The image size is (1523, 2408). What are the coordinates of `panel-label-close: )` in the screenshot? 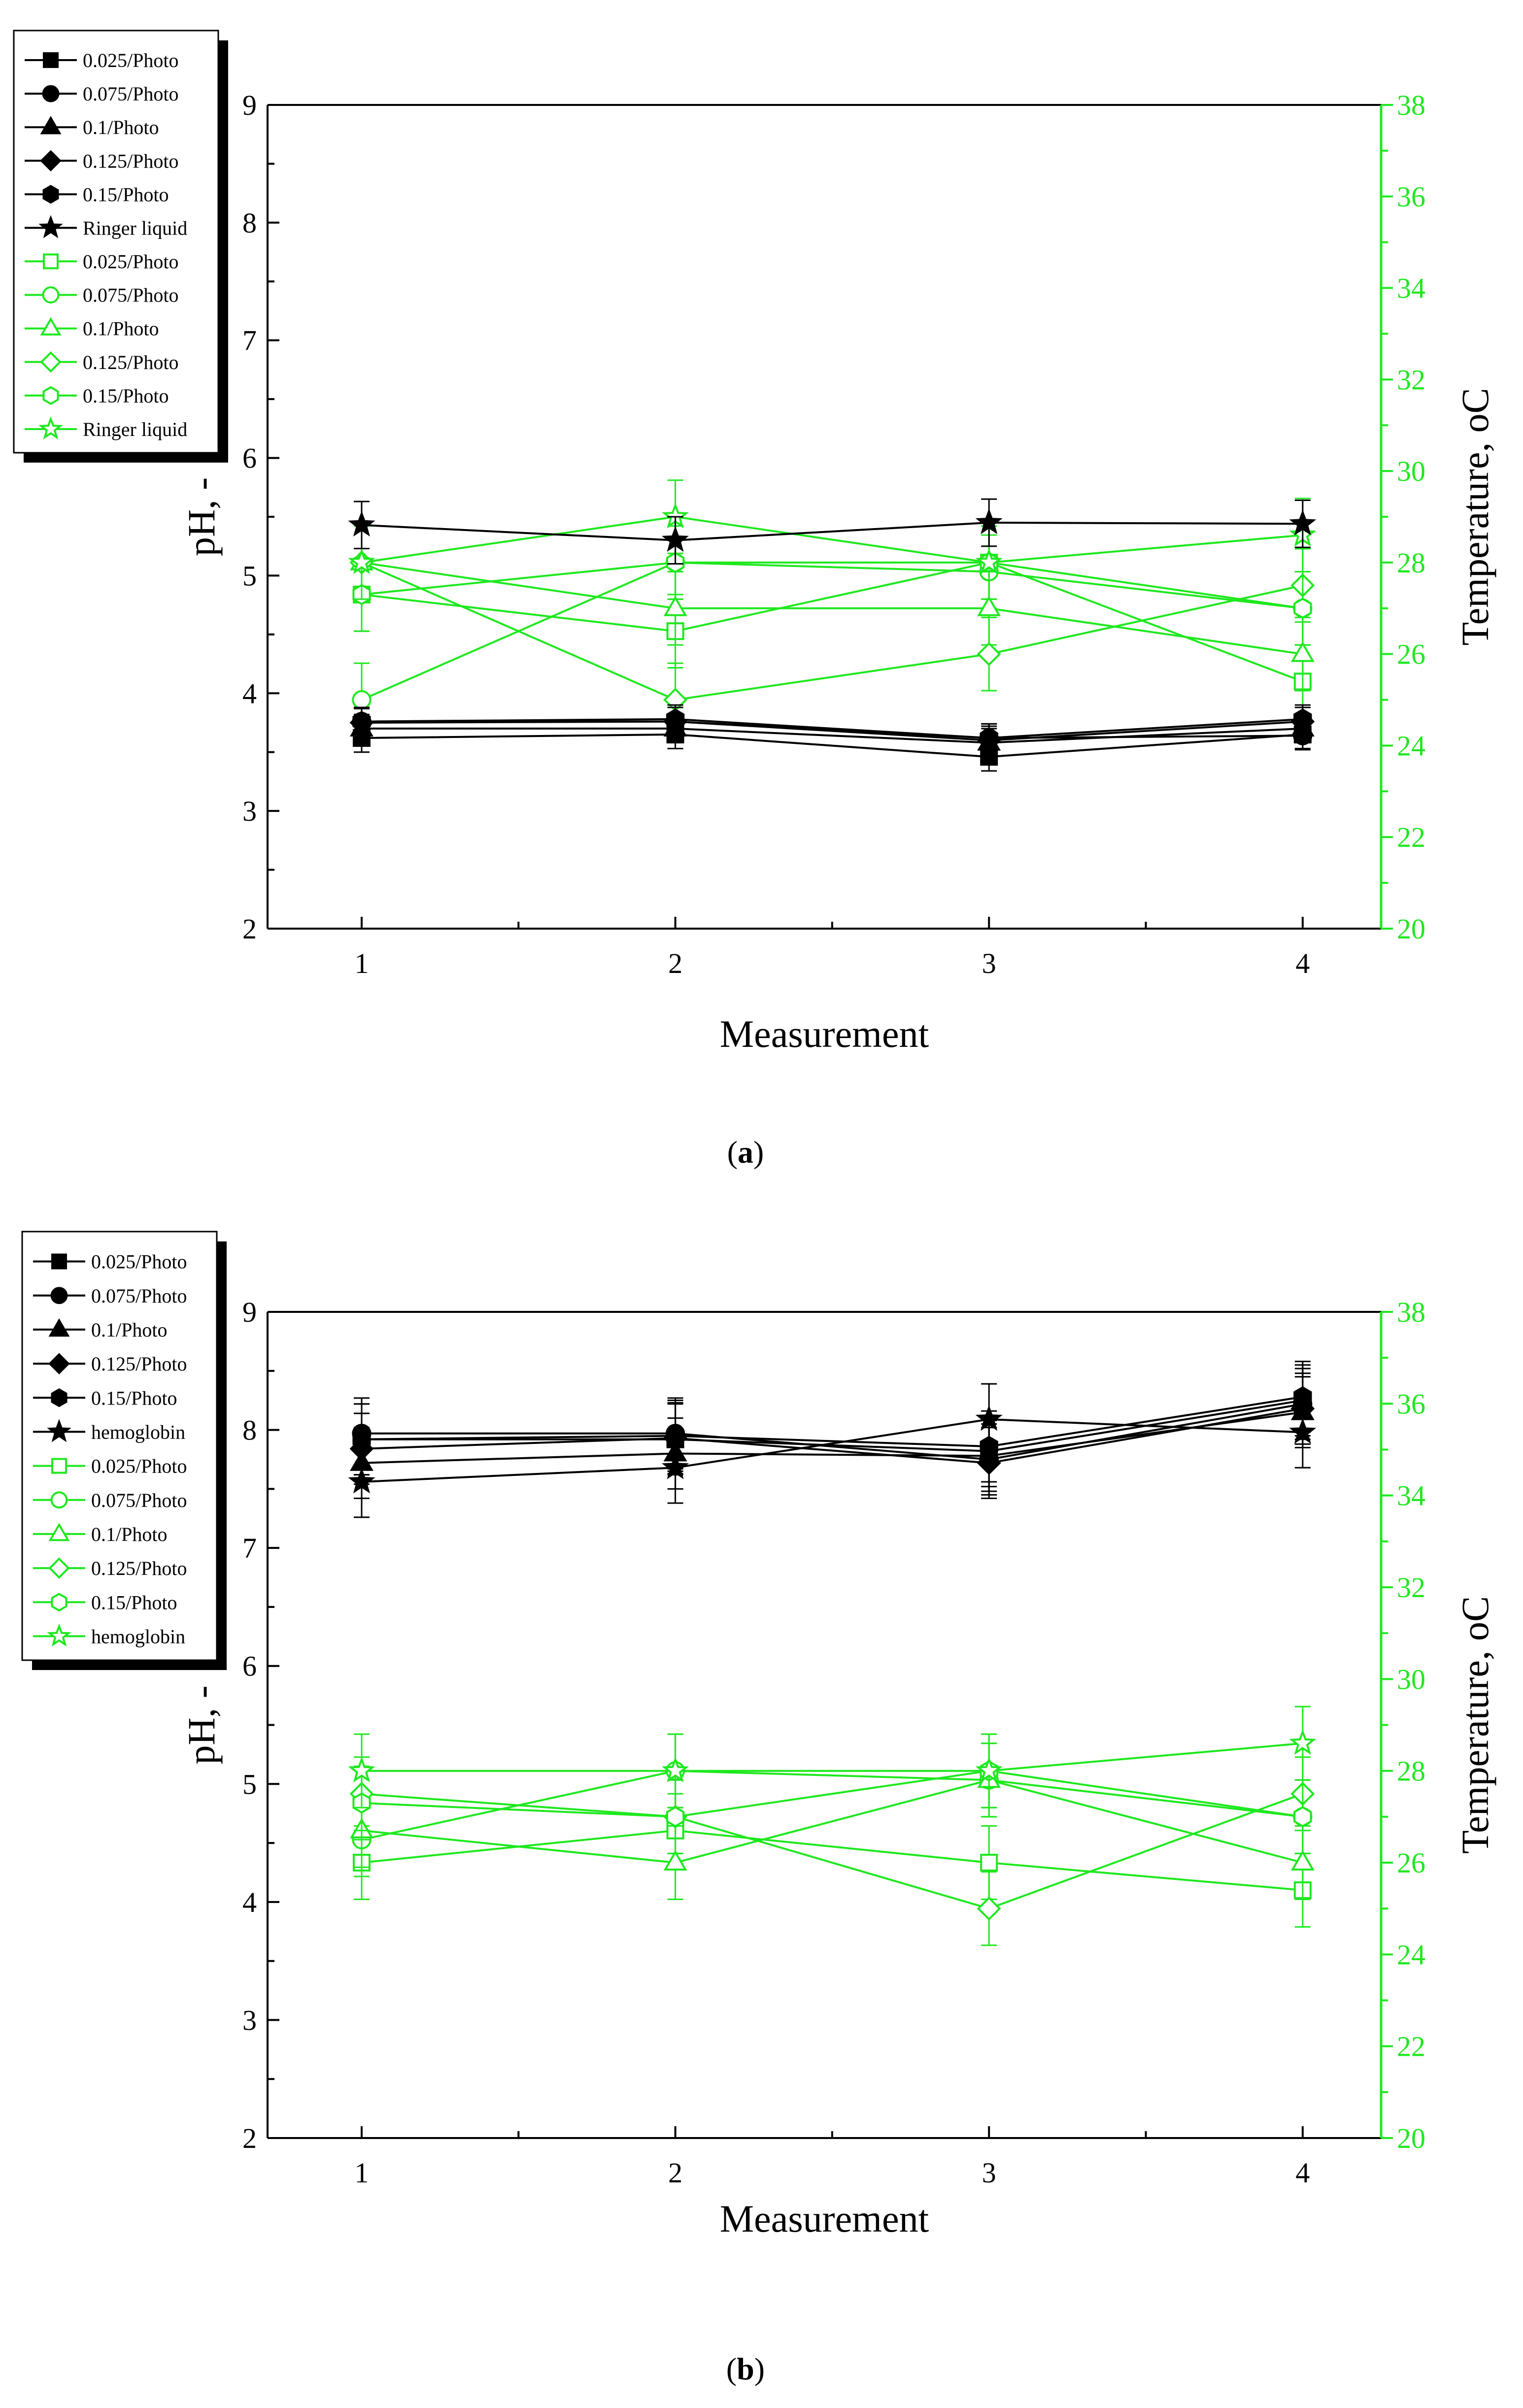 It's located at (758, 1152).